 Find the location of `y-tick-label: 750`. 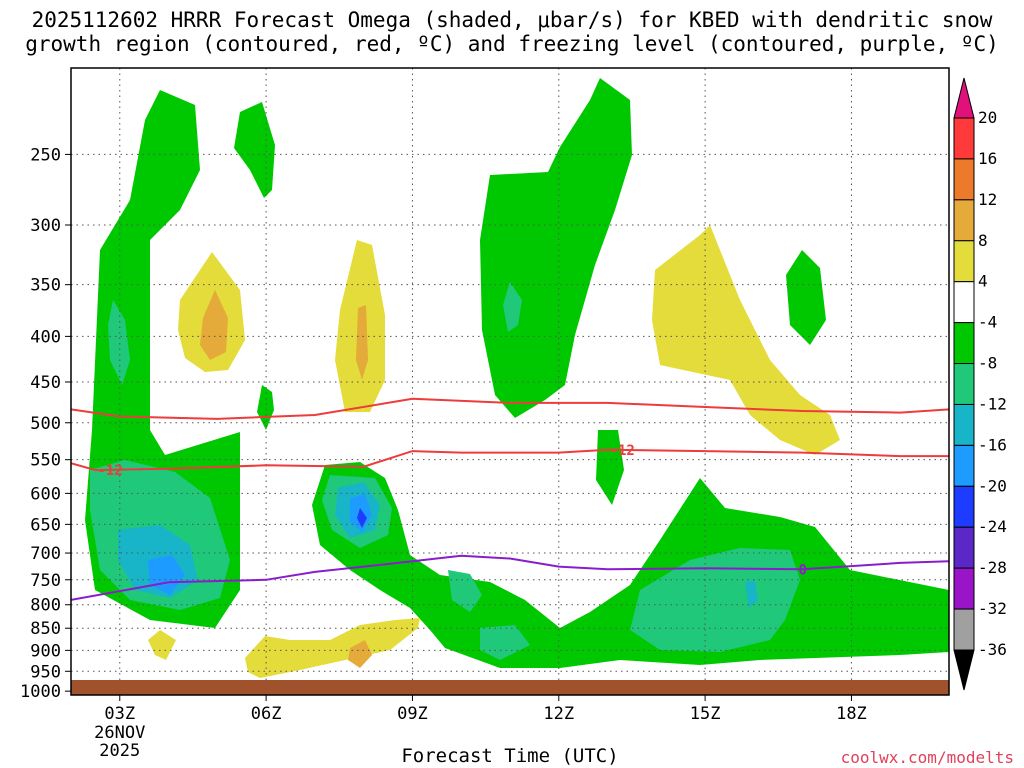

y-tick-label: 750 is located at coordinates (45, 581).